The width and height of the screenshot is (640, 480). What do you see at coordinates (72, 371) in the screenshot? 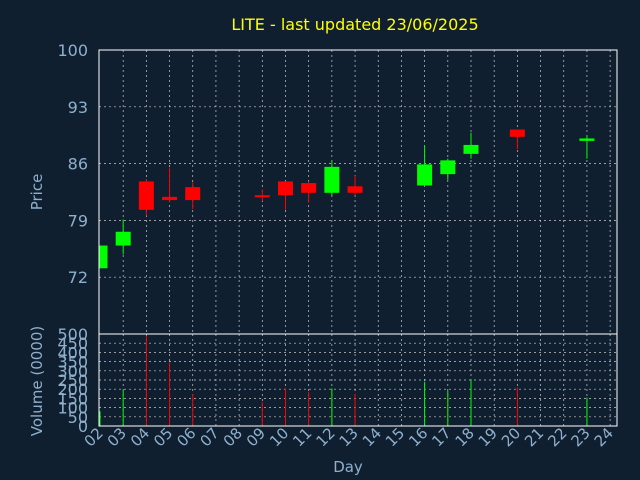
I see `volume-tick-label: 300` at bounding box center [72, 371].